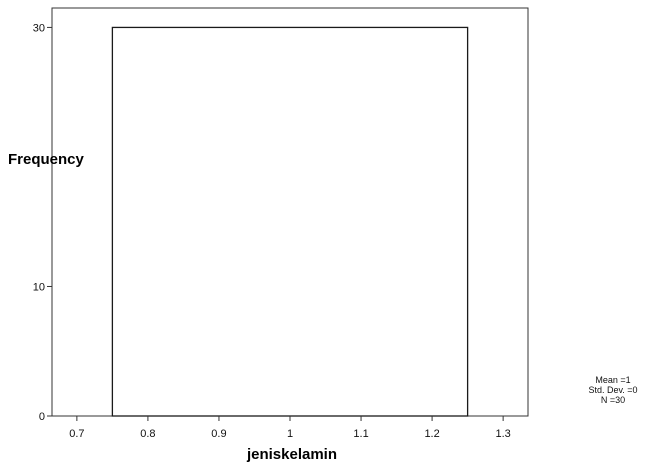 This screenshot has height=465, width=652. Describe the element at coordinates (291, 454) in the screenshot. I see `x-axis-title: jeniskelamin` at that location.